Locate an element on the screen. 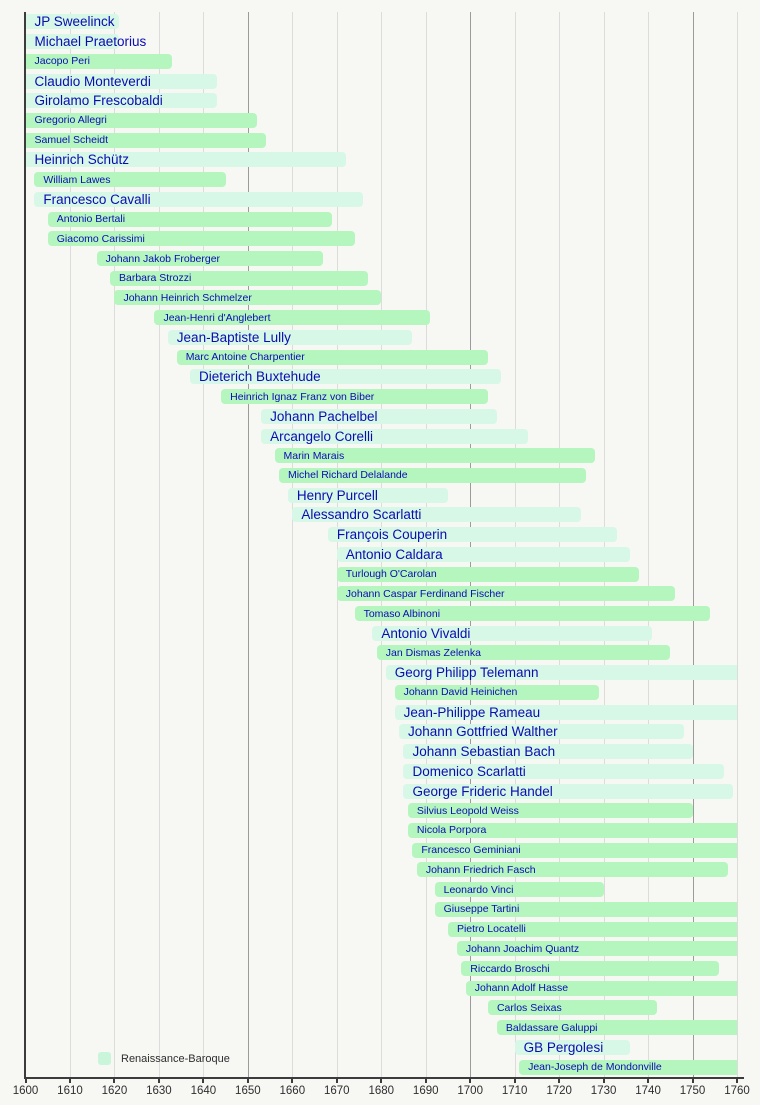 Image resolution: width=760 pixels, height=1105 pixels. x-tick-label: 1660 is located at coordinates (292, 1091).